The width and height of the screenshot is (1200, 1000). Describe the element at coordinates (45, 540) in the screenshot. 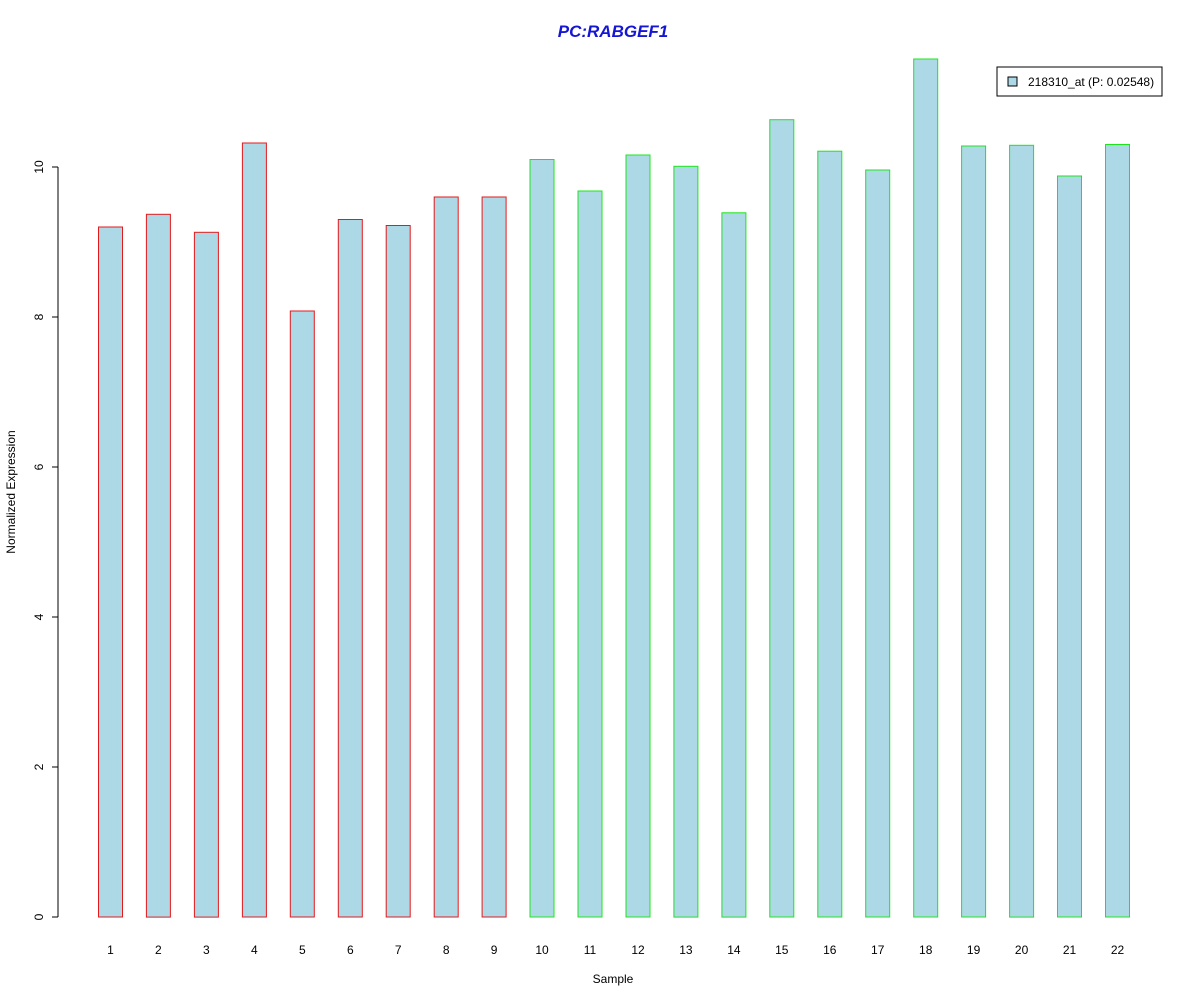

I see `y-axis: 0 2 4 6 8 10` at that location.